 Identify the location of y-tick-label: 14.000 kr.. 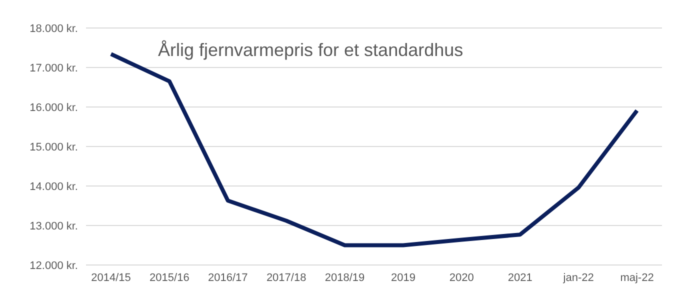
(54, 186).